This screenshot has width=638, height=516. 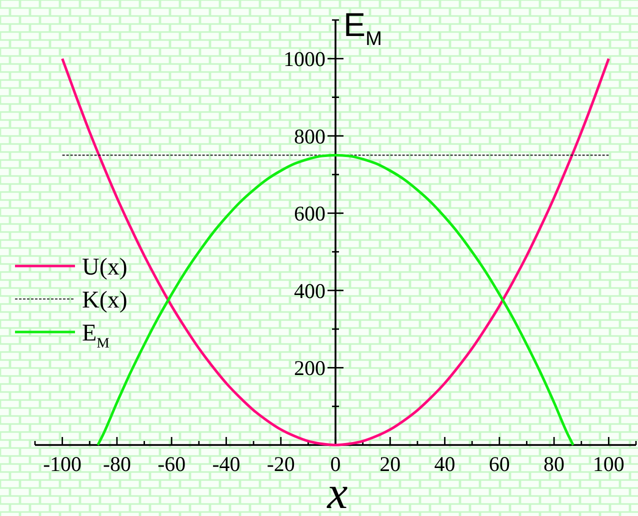 I want to click on x-tick-label: 60, so click(x=499, y=464).